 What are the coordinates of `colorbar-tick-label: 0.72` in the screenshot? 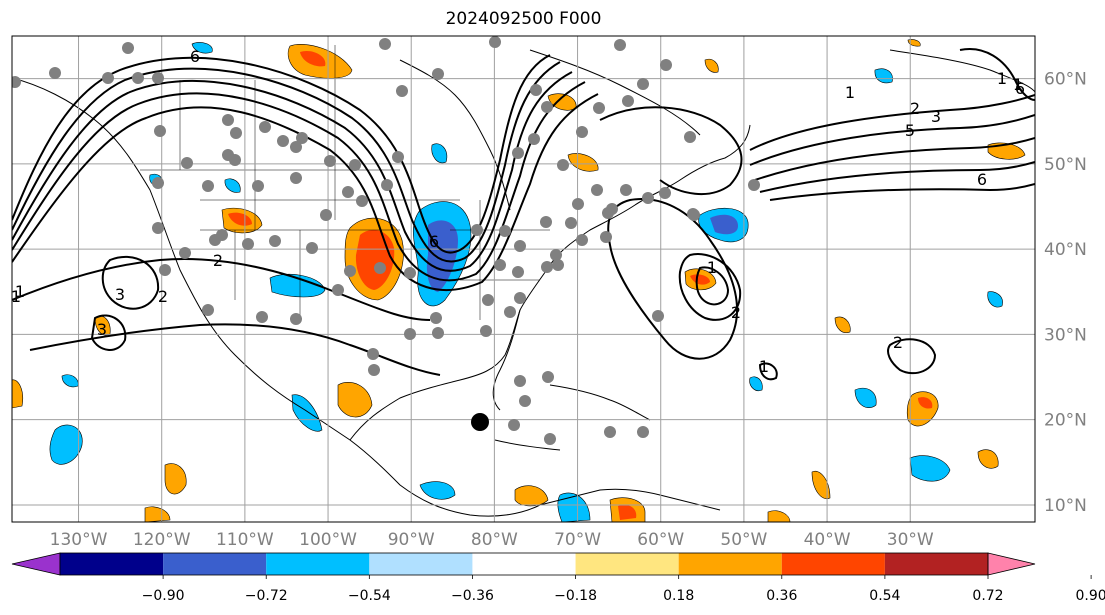 It's located at (987, 596).